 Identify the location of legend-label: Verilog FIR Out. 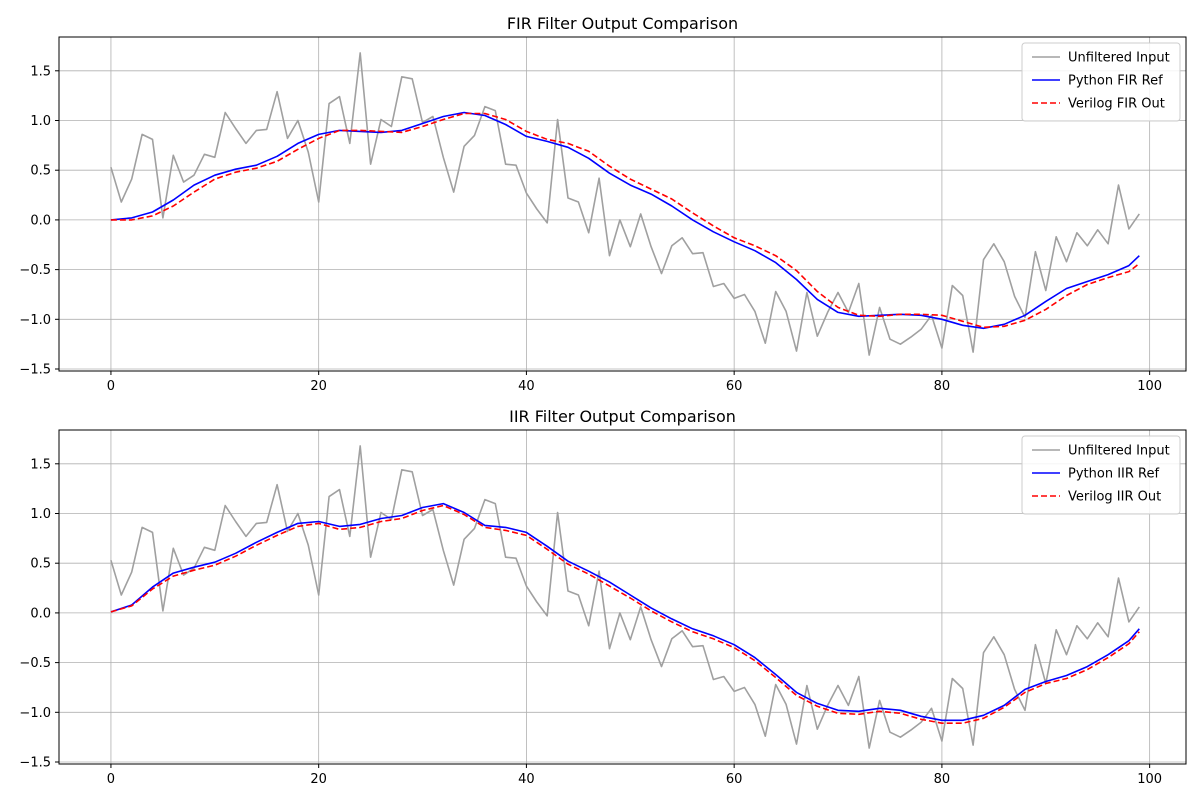
(1116, 104).